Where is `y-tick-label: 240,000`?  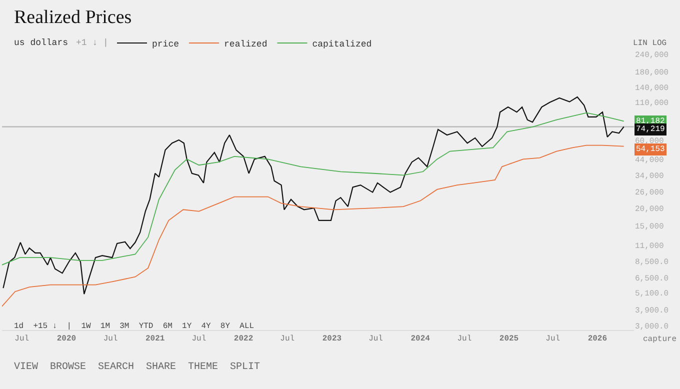 y-tick-label: 240,000 is located at coordinates (652, 55).